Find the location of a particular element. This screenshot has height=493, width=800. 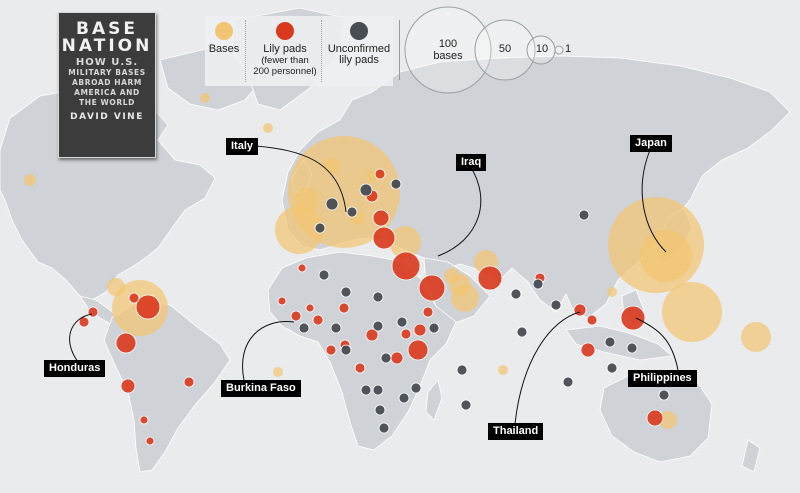

africa is located at coordinates (362, 351).